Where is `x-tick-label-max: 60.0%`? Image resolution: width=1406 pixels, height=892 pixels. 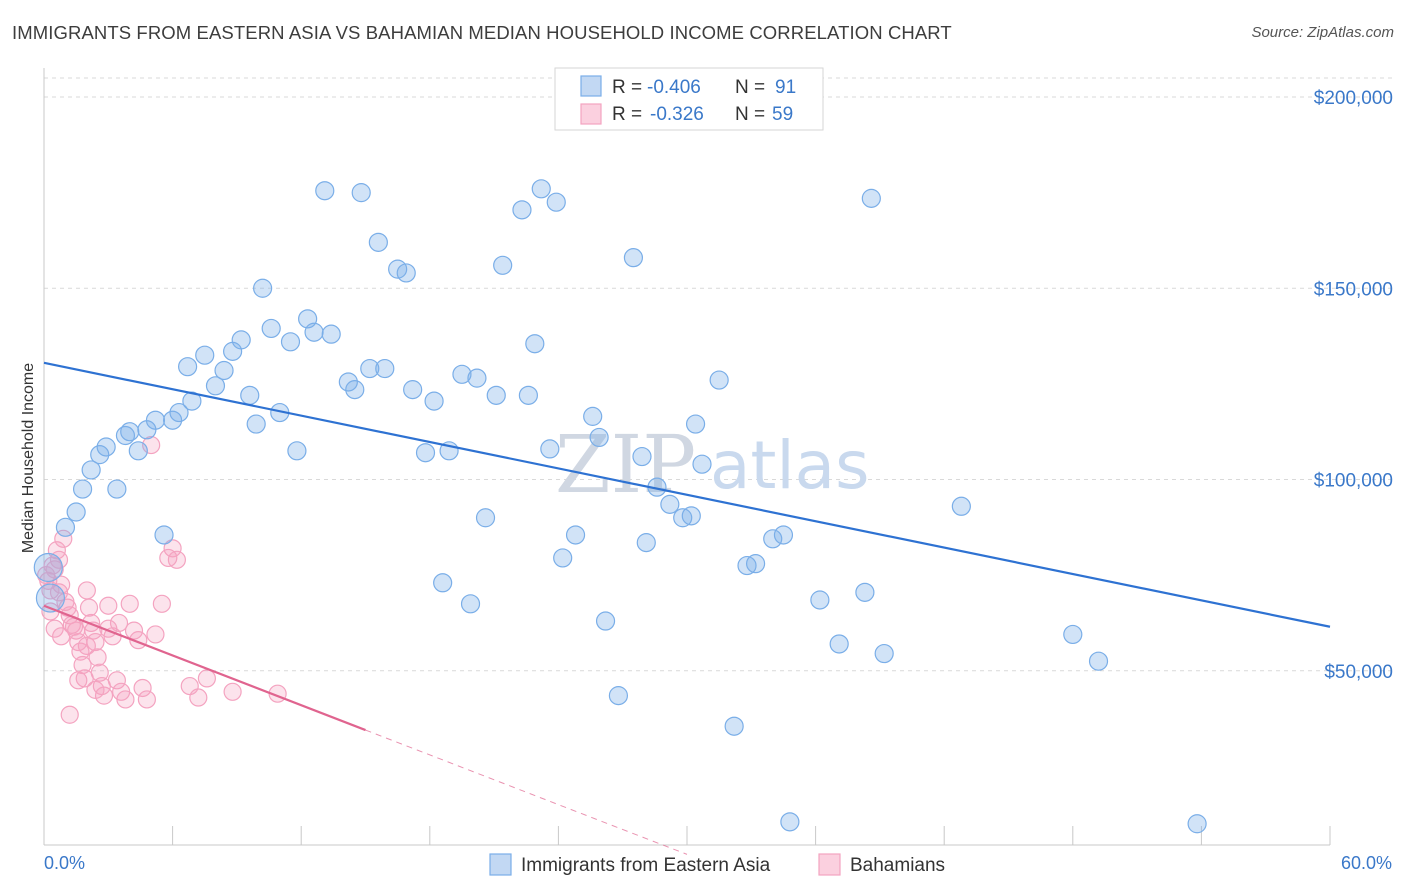
x-tick-label-max: 60.0% is located at coordinates (1366, 863).